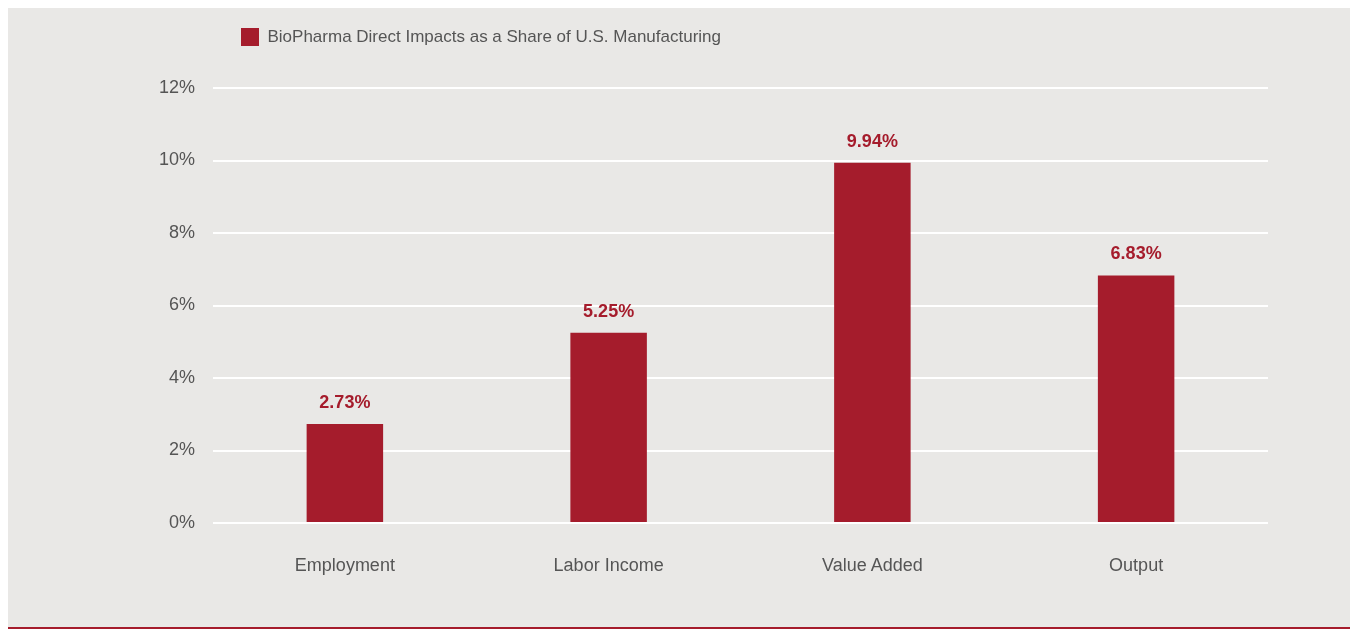 The width and height of the screenshot is (1352, 629). What do you see at coordinates (181, 231) in the screenshot?
I see `y-tick-label: 8%` at bounding box center [181, 231].